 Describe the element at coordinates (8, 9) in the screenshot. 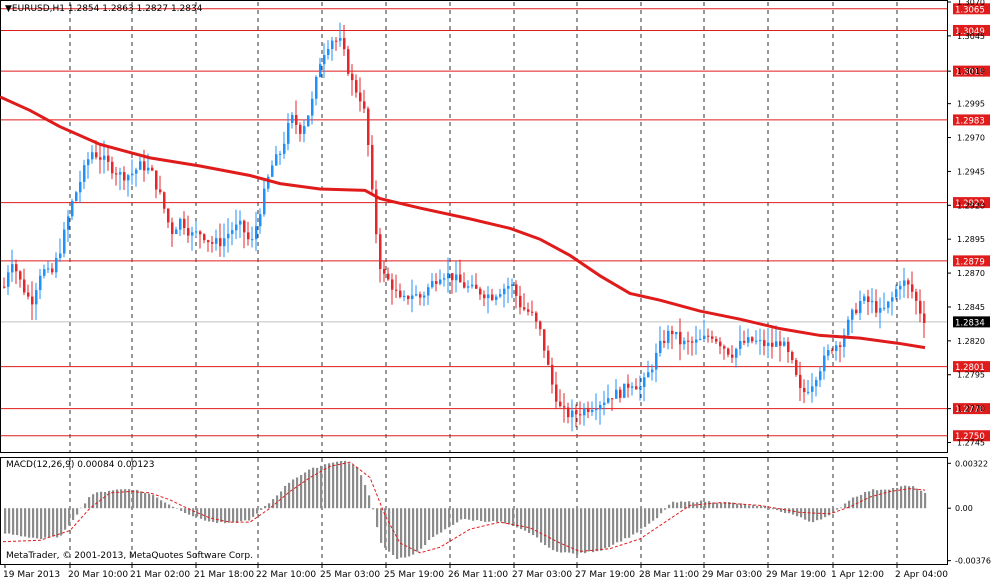

I see `chart-menu-icon: ▼` at that location.